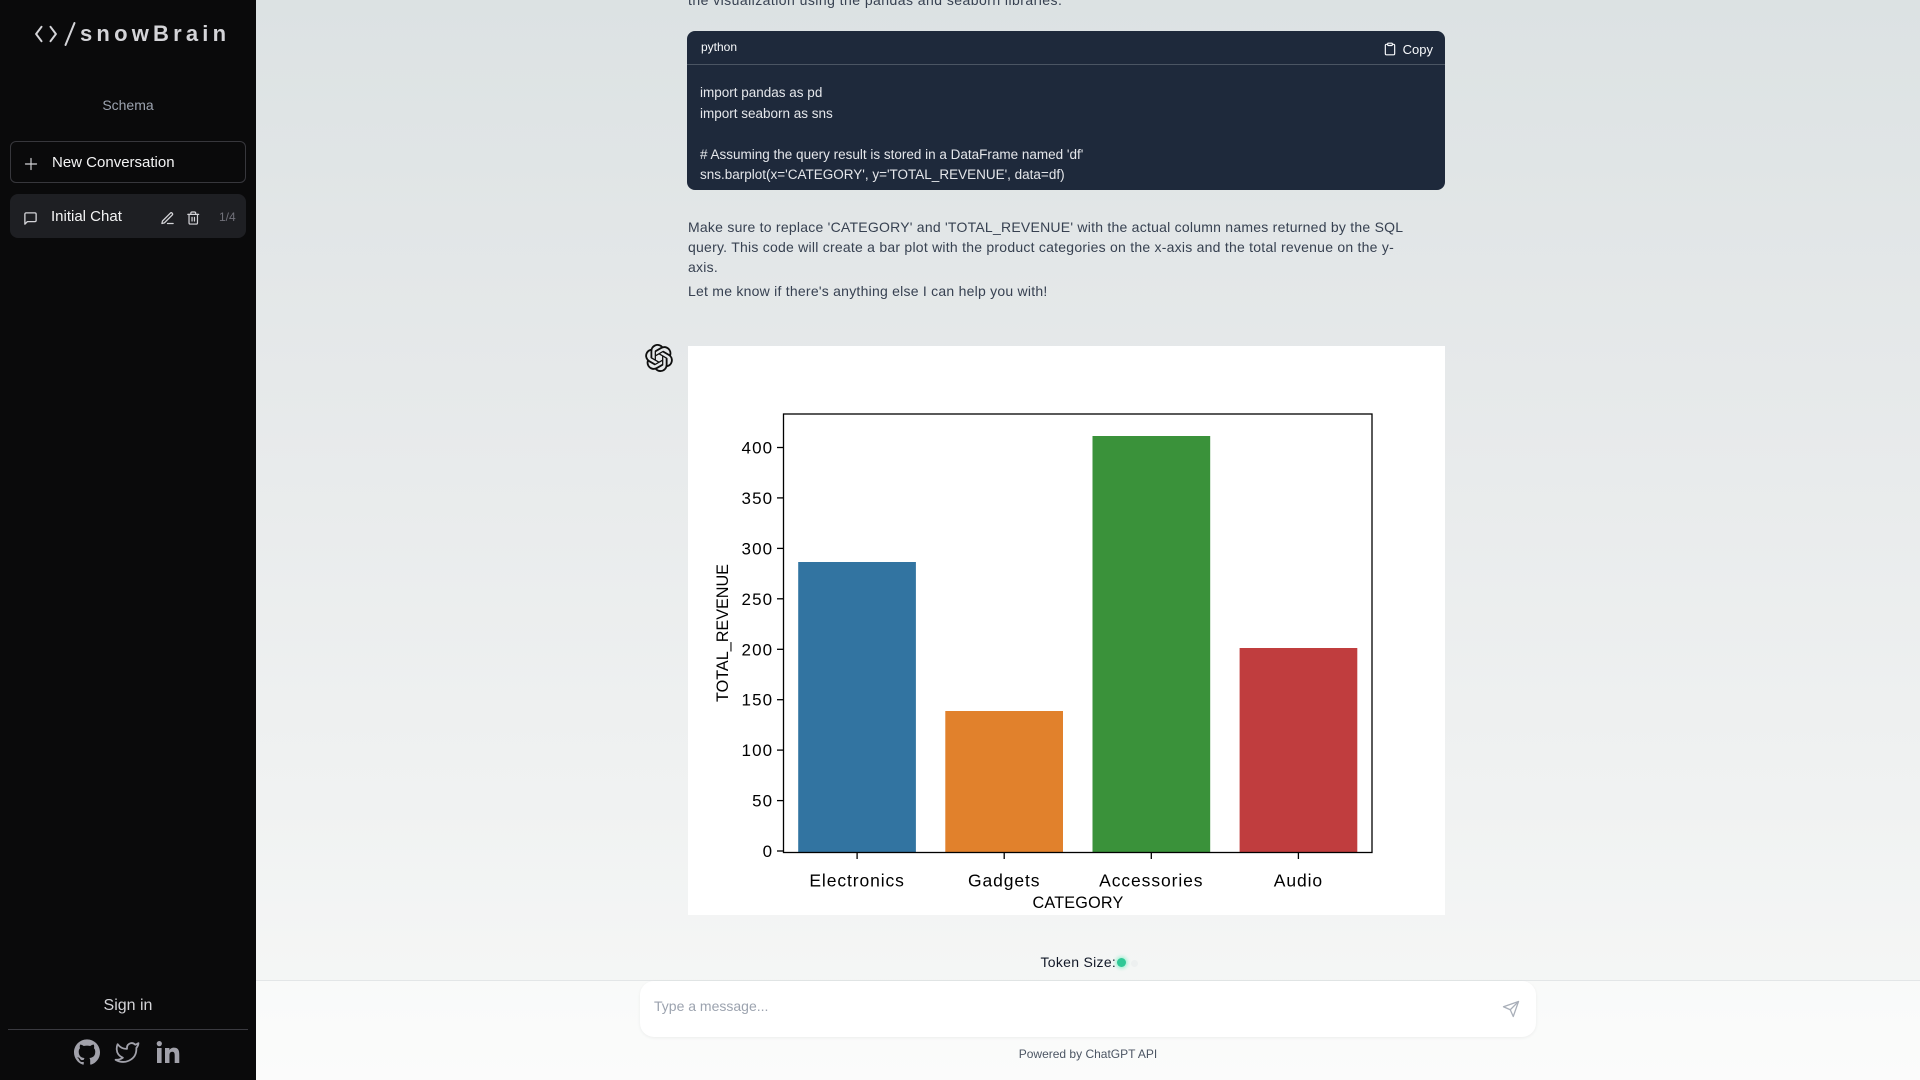  I want to click on svg-text: 100, so click(758, 750).